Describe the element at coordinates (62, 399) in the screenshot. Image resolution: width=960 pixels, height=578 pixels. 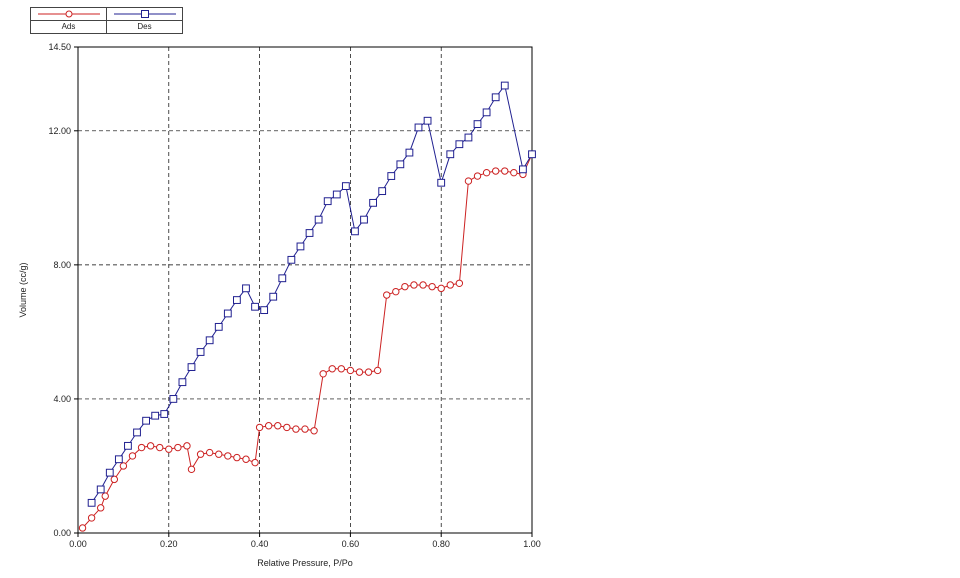
I see `y-tick-label: 4.00` at that location.